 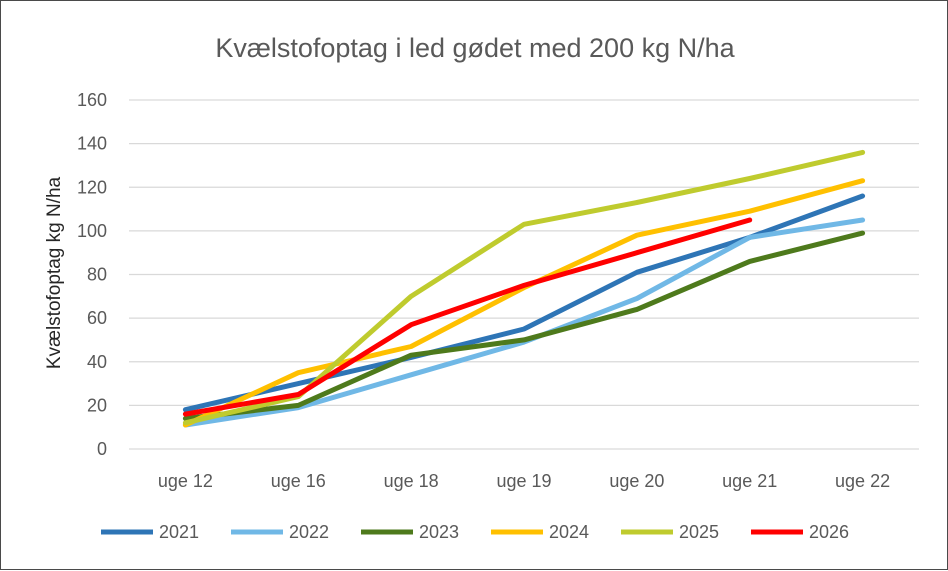 I want to click on x-tick-label: uge 22, so click(x=862, y=481).